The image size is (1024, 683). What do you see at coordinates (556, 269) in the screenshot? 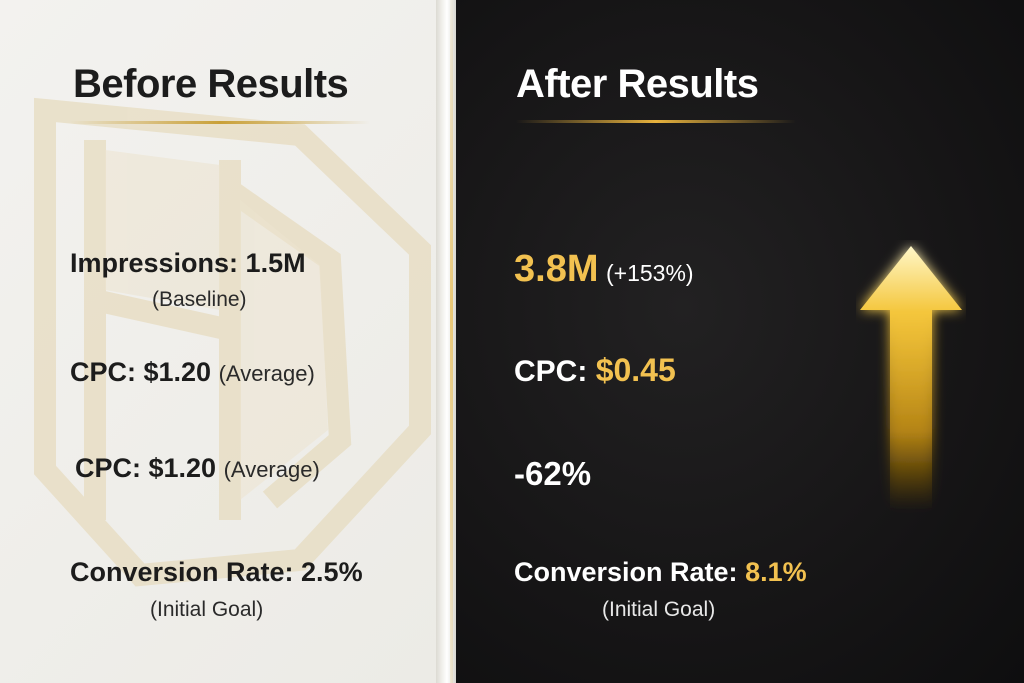
I see `after-impressions-value: 3.8M` at bounding box center [556, 269].